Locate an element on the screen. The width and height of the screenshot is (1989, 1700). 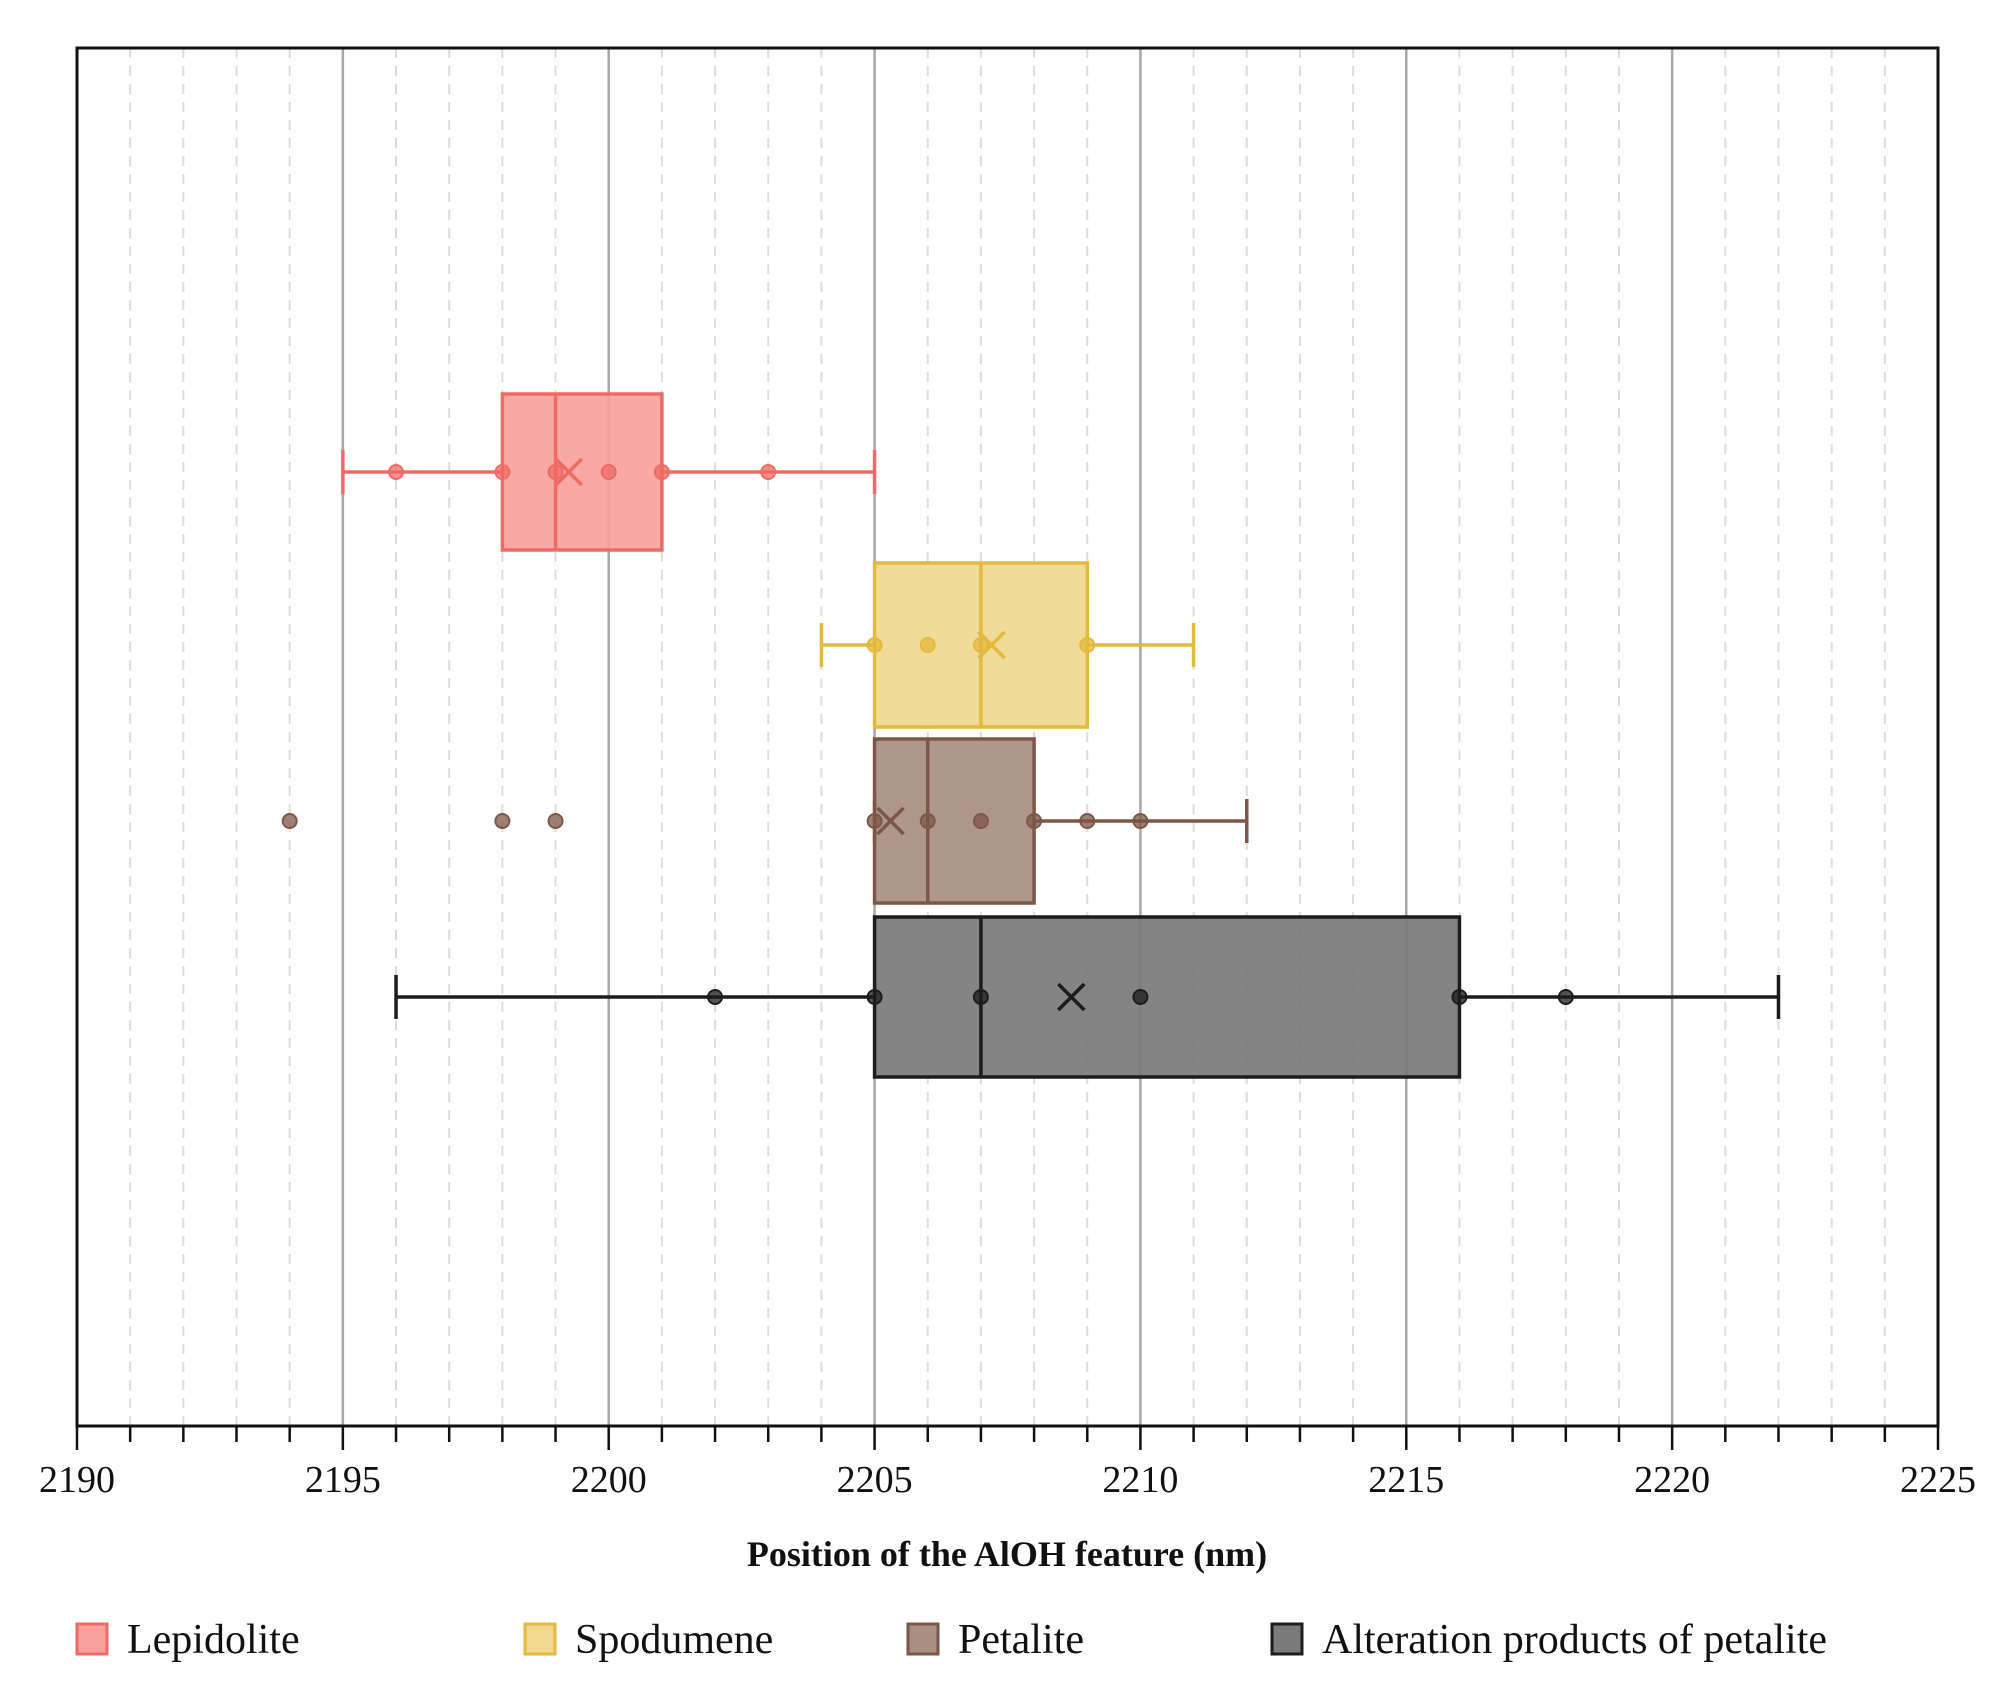
legend-item-spodumene: Spodumene is located at coordinates (648, 1640).